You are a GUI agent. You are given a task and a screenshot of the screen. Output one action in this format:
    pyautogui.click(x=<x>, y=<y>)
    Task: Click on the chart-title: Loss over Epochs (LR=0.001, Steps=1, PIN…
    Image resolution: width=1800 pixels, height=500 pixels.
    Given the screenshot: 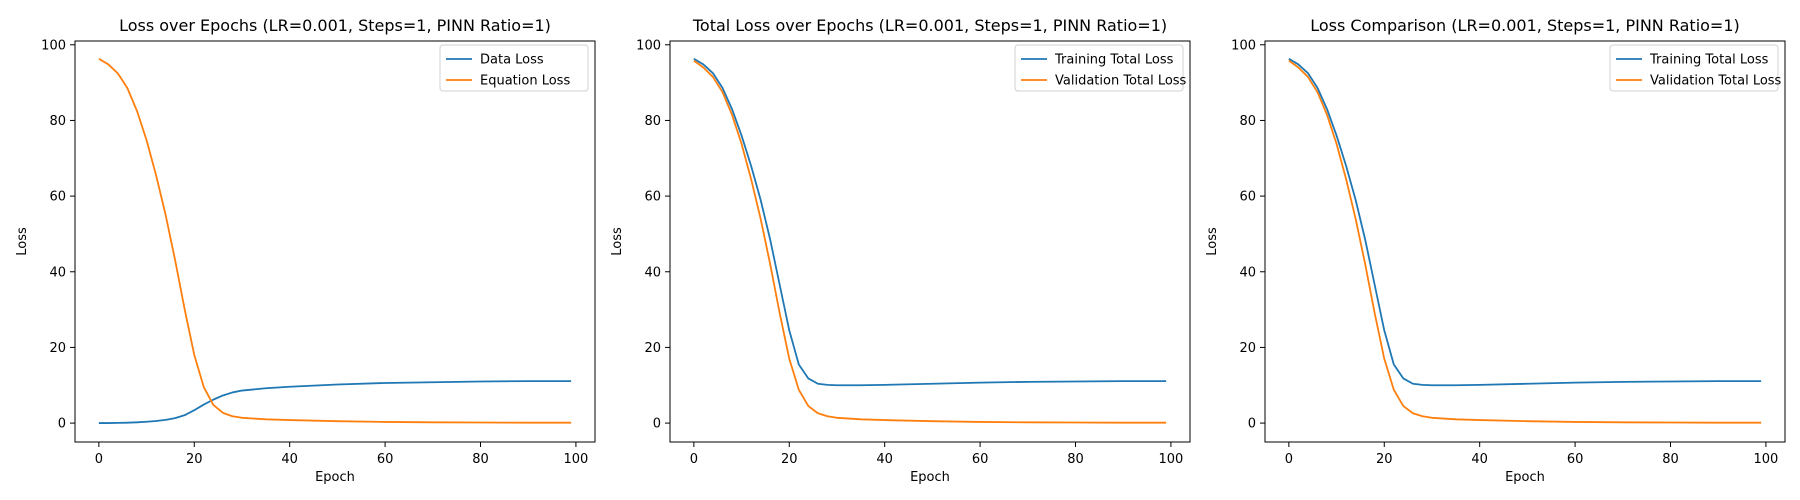 What is the action you would take?
    pyautogui.click(x=335, y=25)
    